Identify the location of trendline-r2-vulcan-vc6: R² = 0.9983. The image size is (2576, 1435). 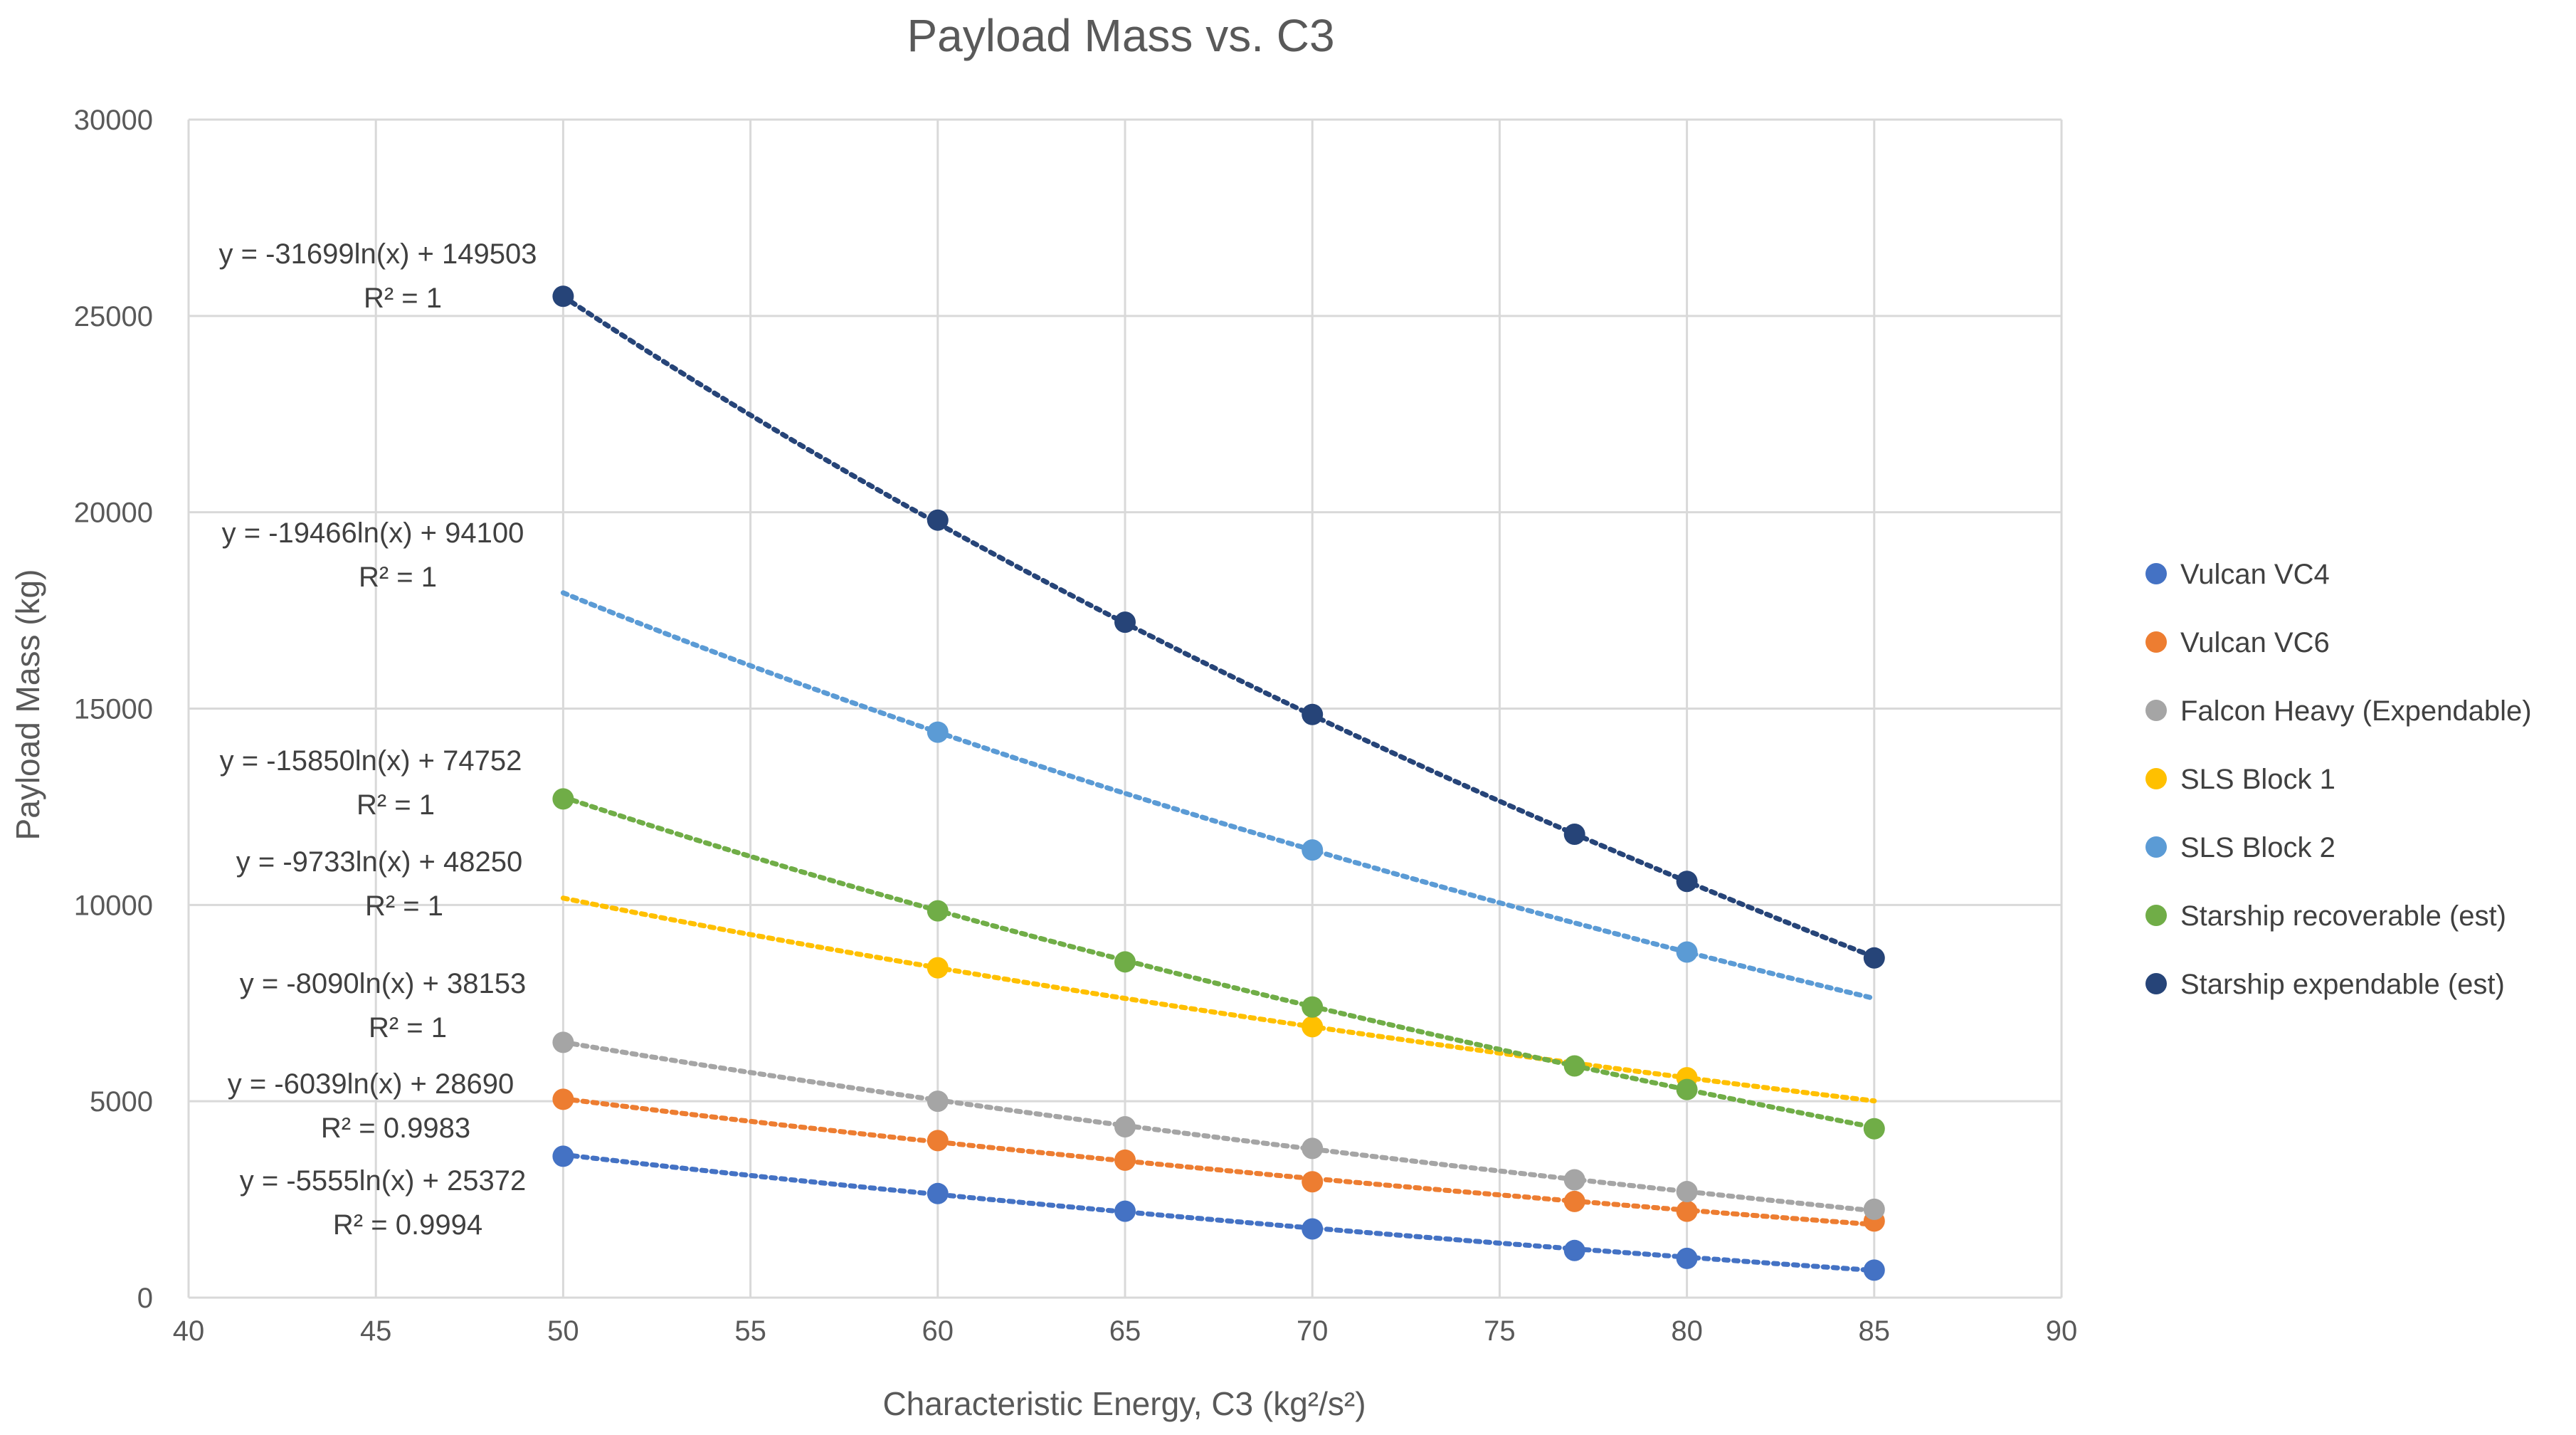
(396, 1128).